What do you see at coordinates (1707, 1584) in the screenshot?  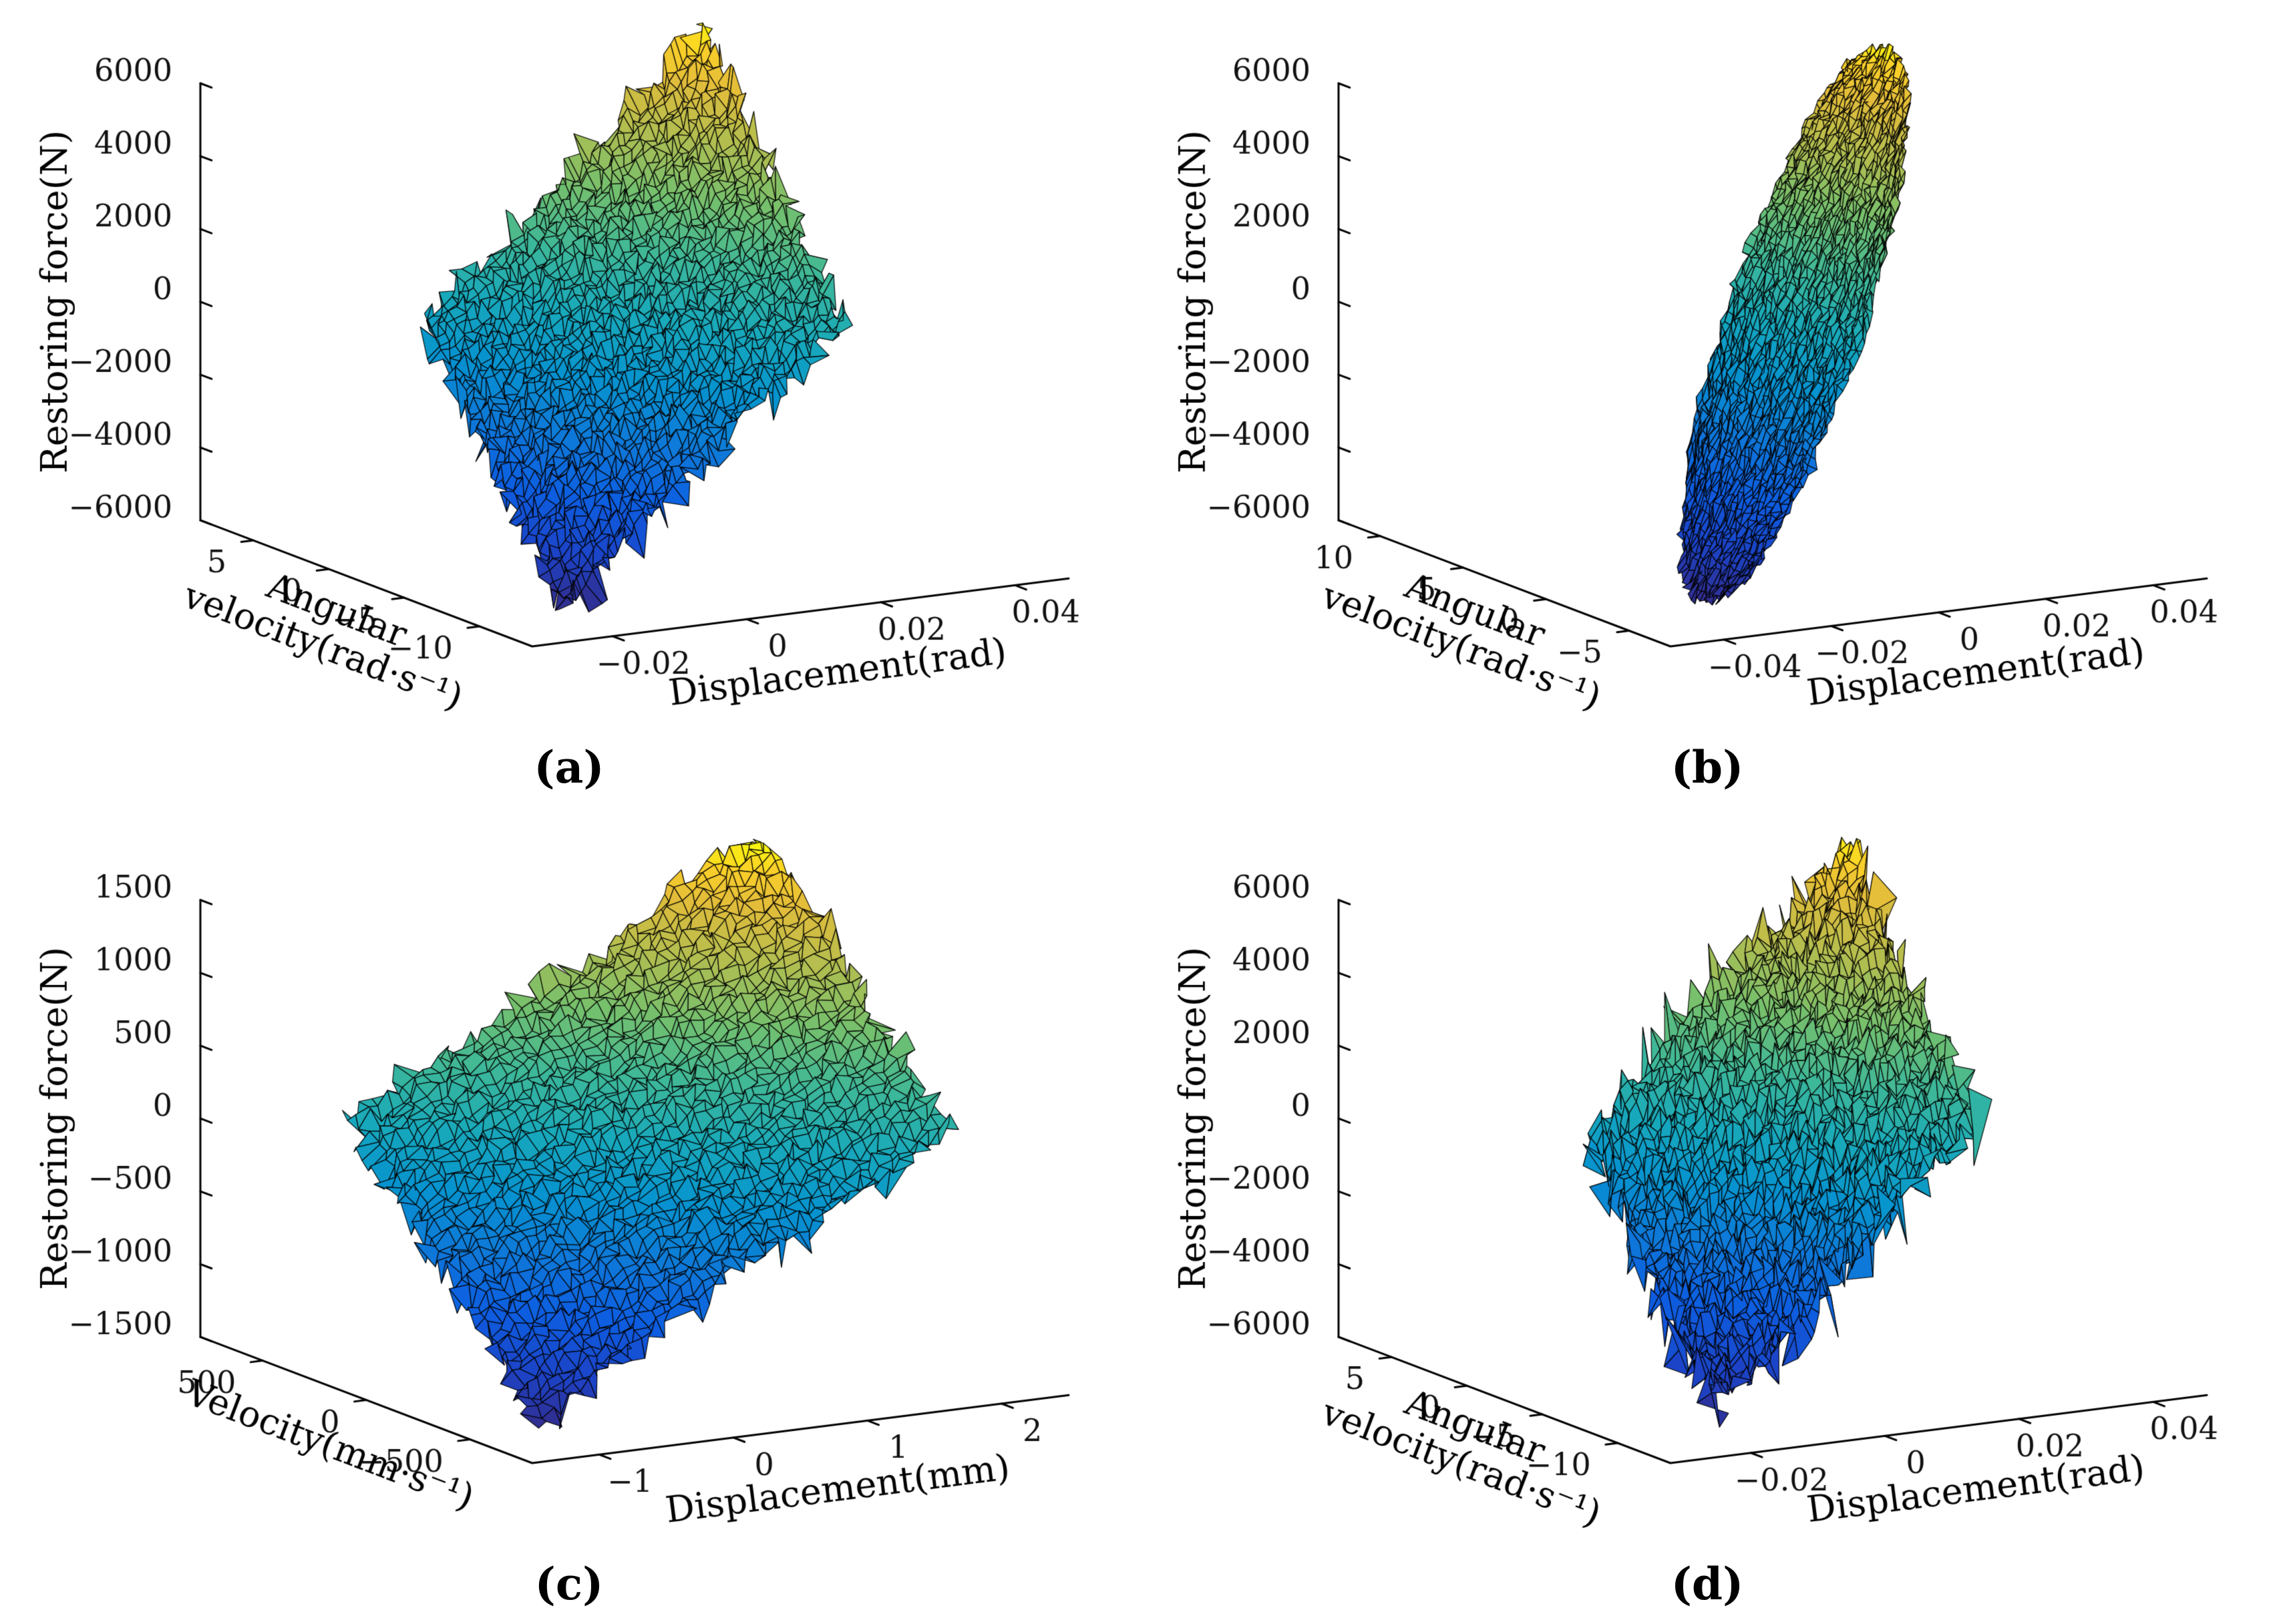 I see `caption-d: (d)` at bounding box center [1707, 1584].